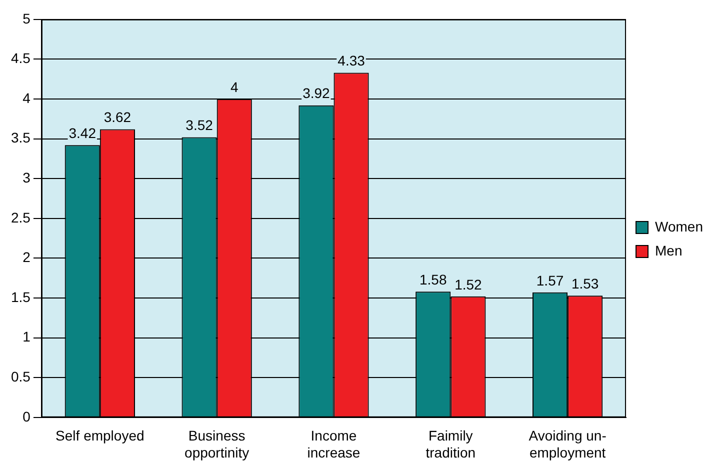 The width and height of the screenshot is (721, 473). Describe the element at coordinates (20, 58) in the screenshot. I see `y-tick-label: 4.5` at that location.